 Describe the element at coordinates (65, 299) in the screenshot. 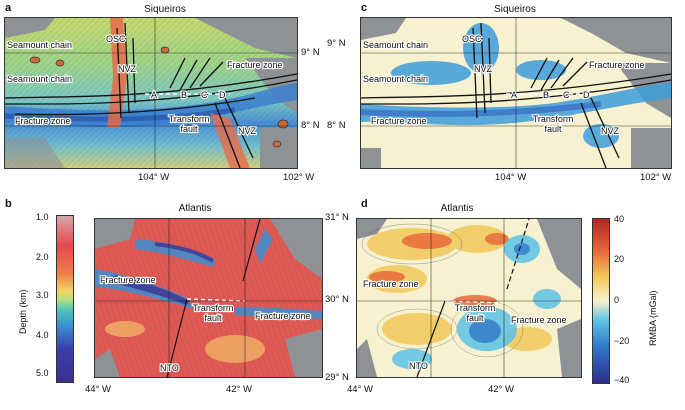

I see `depth-colorbar` at that location.